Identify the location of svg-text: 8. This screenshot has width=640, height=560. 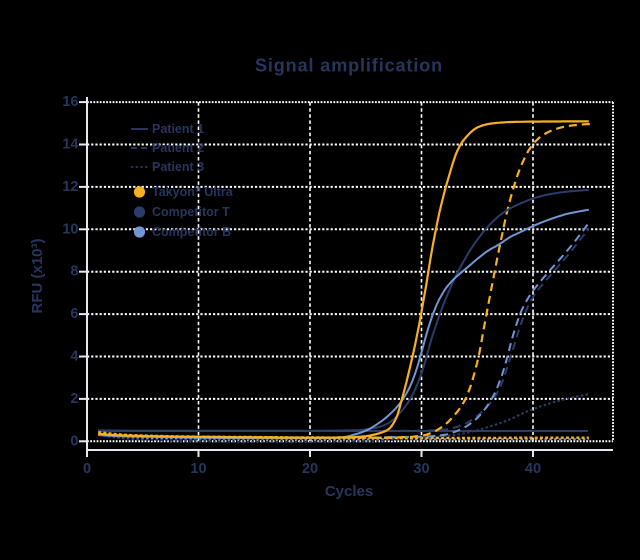
(74, 272).